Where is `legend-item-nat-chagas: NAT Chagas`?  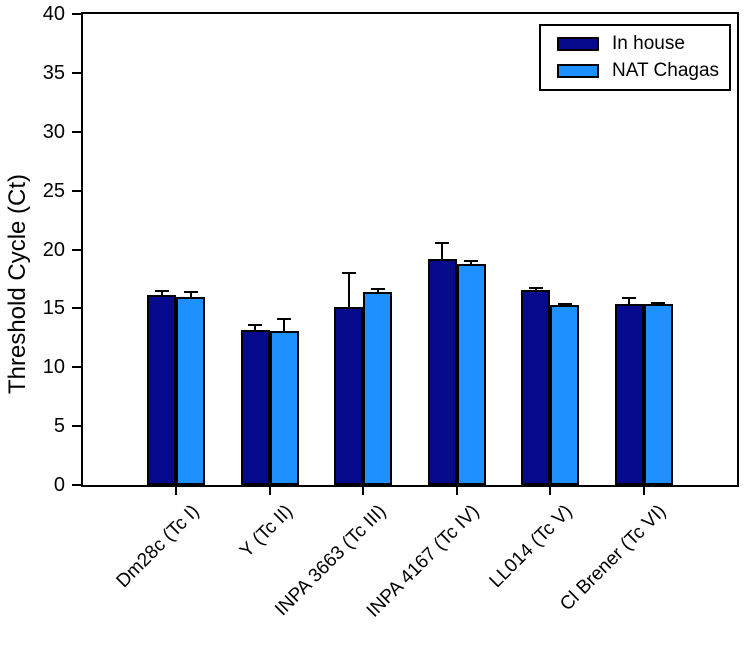
legend-item-nat-chagas: NAT Chagas is located at coordinates (643, 71).